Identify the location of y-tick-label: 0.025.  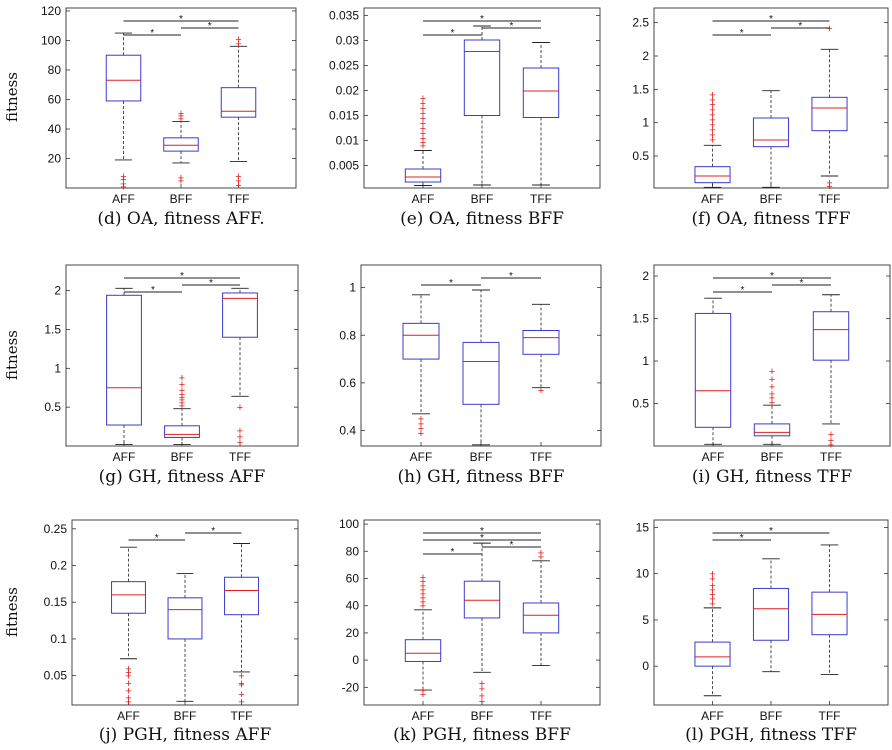
(344, 66).